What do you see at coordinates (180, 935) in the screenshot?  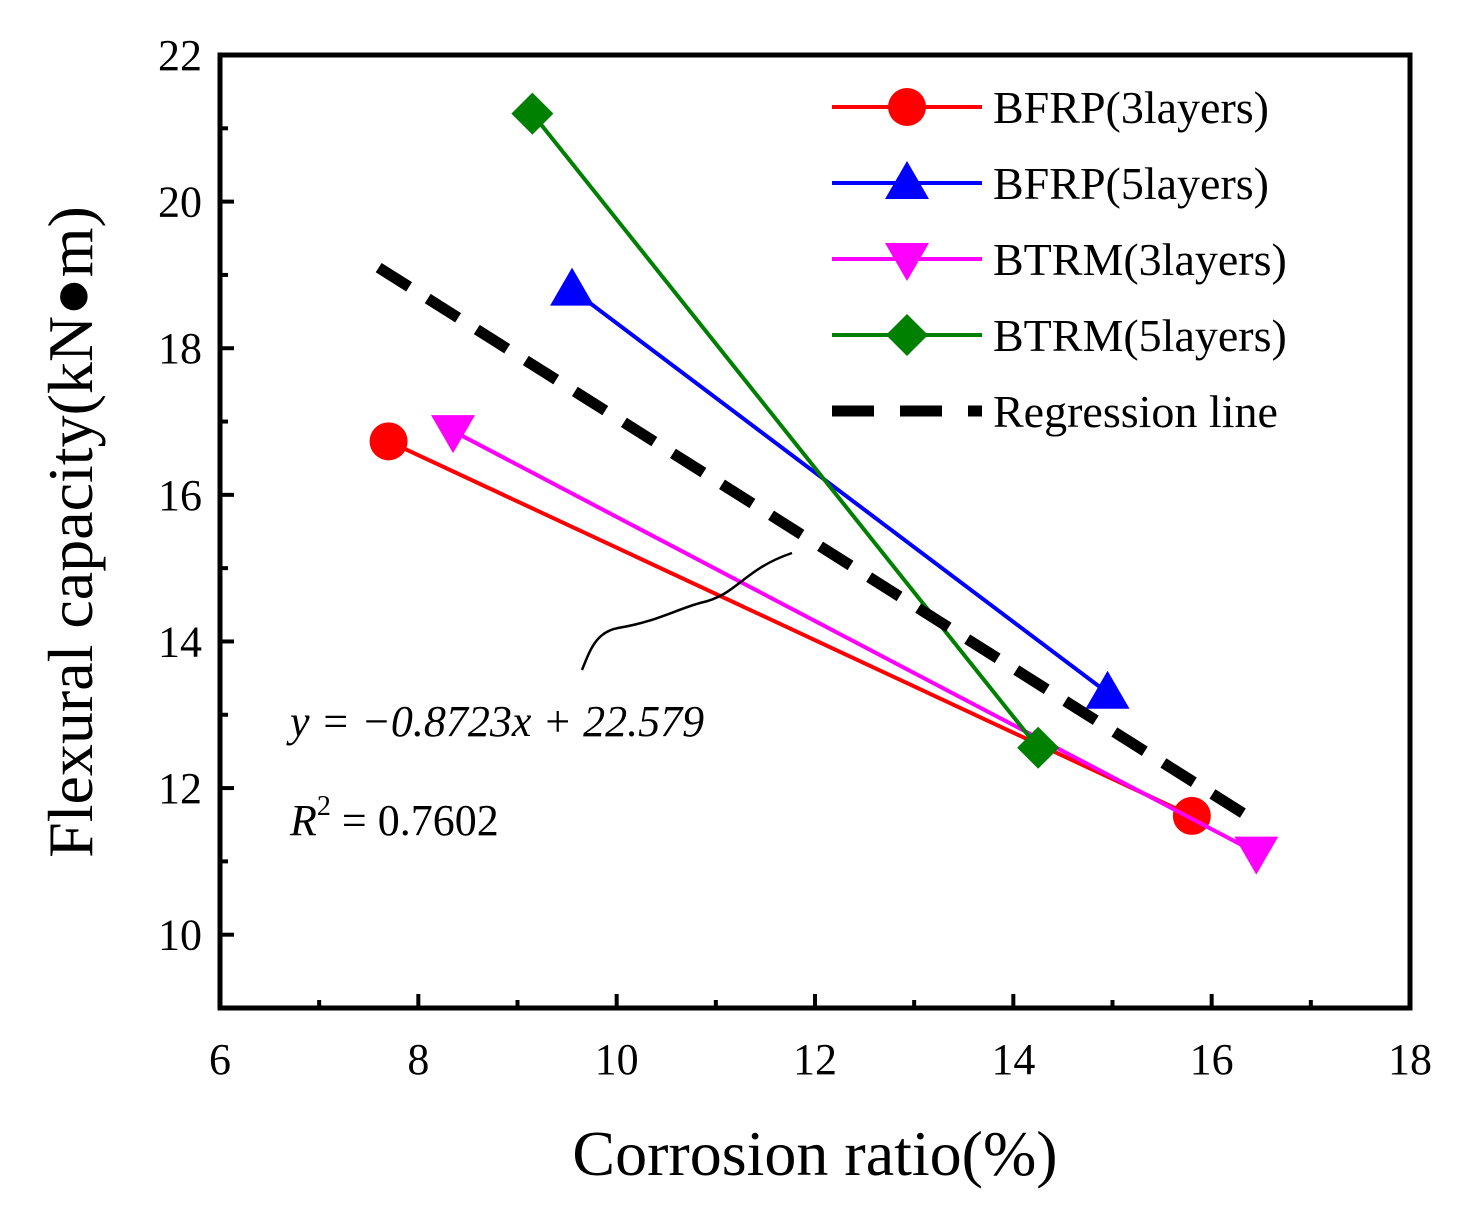 I see `y-tick-label: 10` at bounding box center [180, 935].